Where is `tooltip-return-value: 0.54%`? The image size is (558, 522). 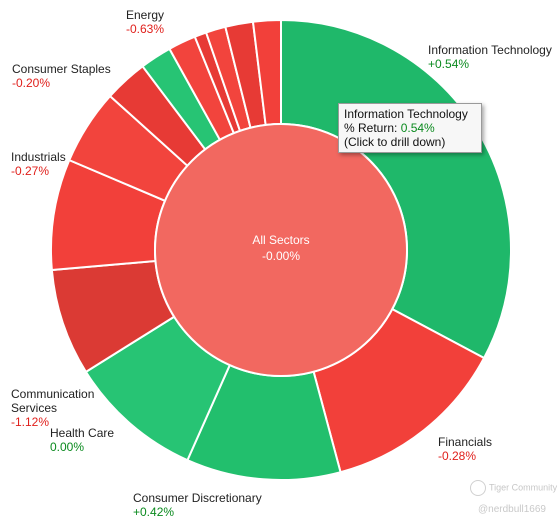 tooltip-return-value: 0.54% is located at coordinates (417, 128).